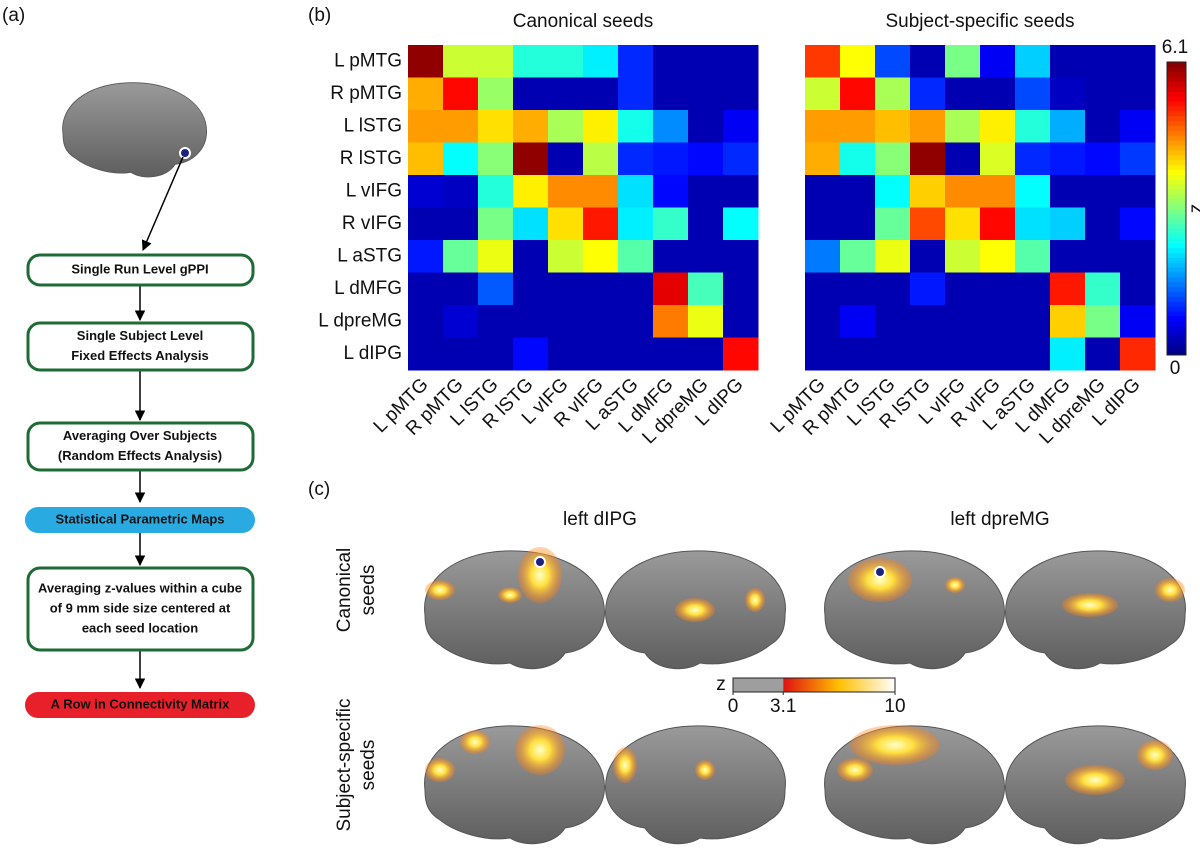  What do you see at coordinates (369, 255) in the screenshot?
I see `y-tick-label: L aSTG` at bounding box center [369, 255].